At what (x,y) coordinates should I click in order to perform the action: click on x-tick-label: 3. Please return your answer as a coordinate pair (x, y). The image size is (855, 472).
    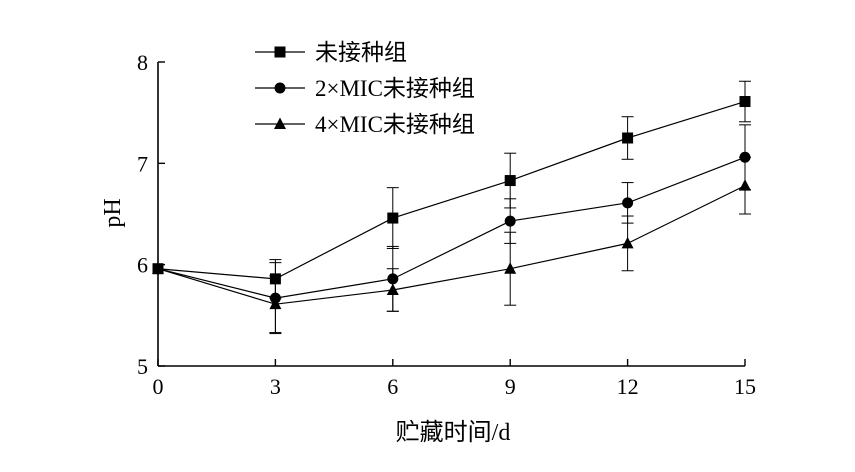
    Looking at the image, I should click on (275, 386).